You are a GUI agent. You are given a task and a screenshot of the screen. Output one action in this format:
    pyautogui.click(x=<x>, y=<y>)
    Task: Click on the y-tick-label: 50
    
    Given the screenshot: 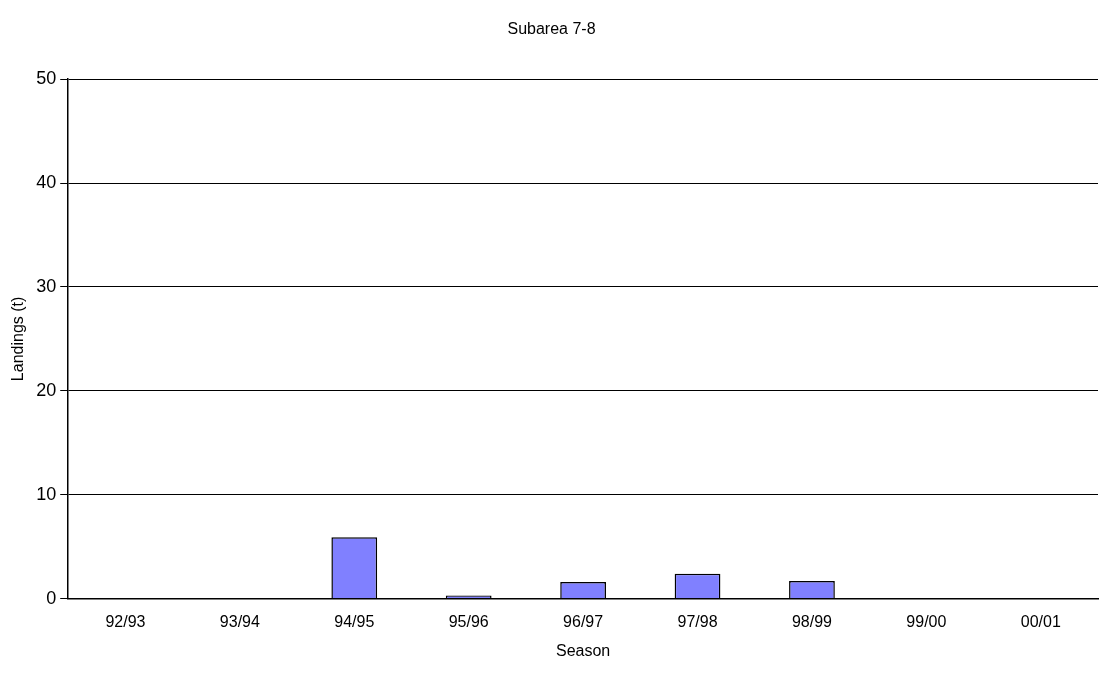 What is the action you would take?
    pyautogui.click(x=46, y=78)
    